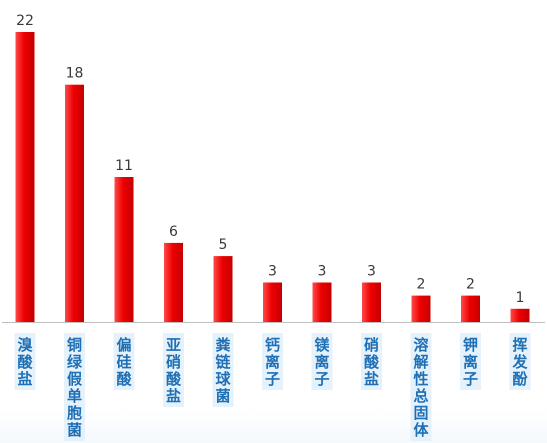 The width and height of the screenshot is (547, 443). I want to click on bar-value-label: 11, so click(124, 166).